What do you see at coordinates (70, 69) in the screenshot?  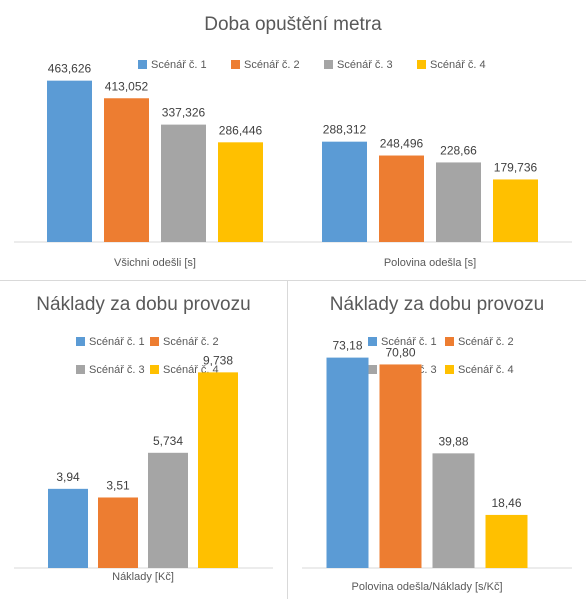 I see `data-label: 463,626` at bounding box center [70, 69].